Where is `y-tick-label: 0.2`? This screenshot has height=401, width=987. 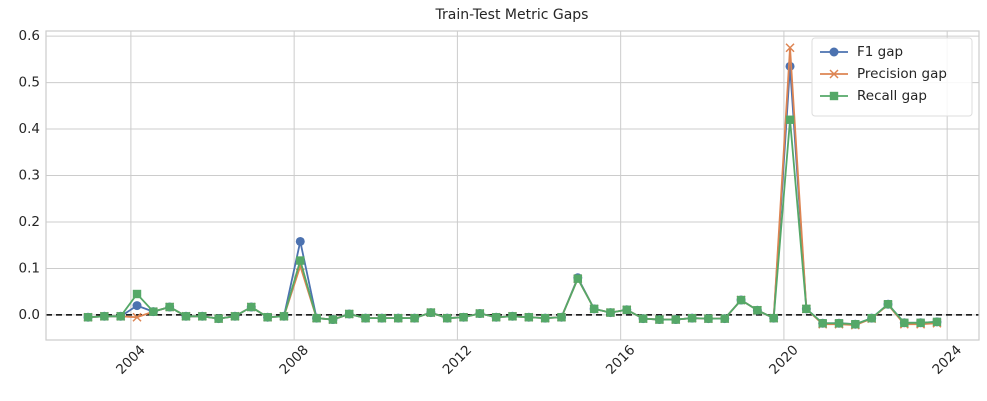
y-tick-label: 0.2 is located at coordinates (29, 222).